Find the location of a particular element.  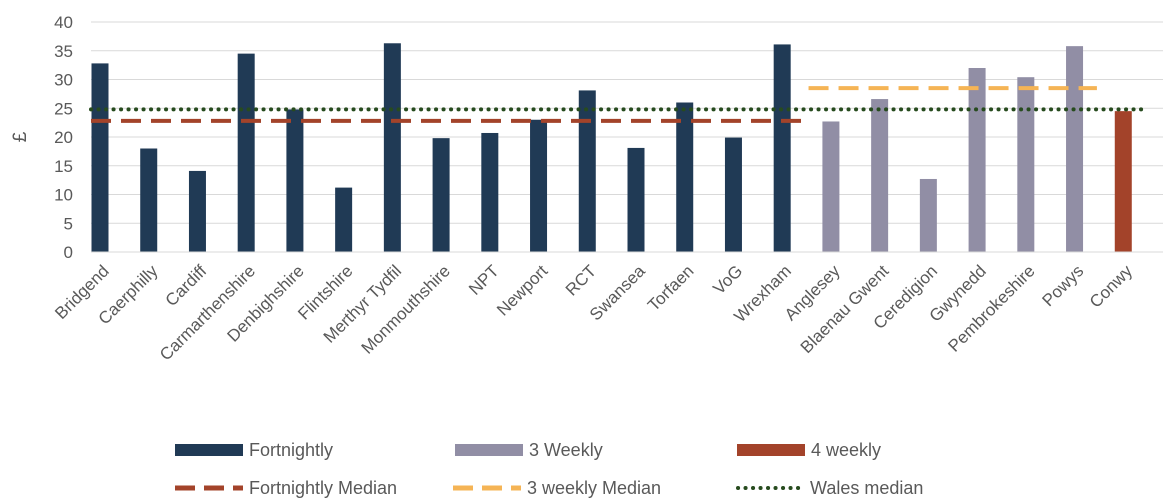

y-tick-label: 35 is located at coordinates (63, 51).